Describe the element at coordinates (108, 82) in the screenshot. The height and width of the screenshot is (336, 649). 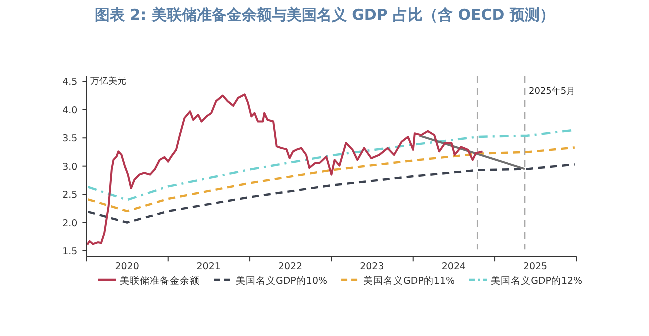
I see `y-axis-title: 万亿美元` at that location.